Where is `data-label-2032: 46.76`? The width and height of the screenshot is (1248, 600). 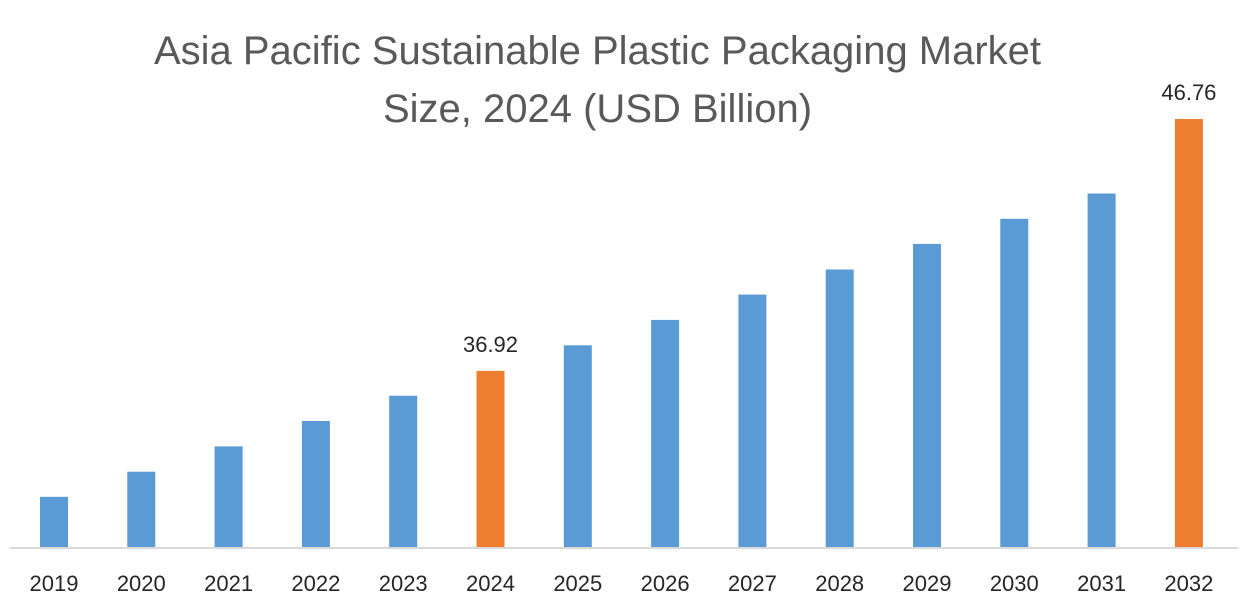
data-label-2032: 46.76 is located at coordinates (1188, 92).